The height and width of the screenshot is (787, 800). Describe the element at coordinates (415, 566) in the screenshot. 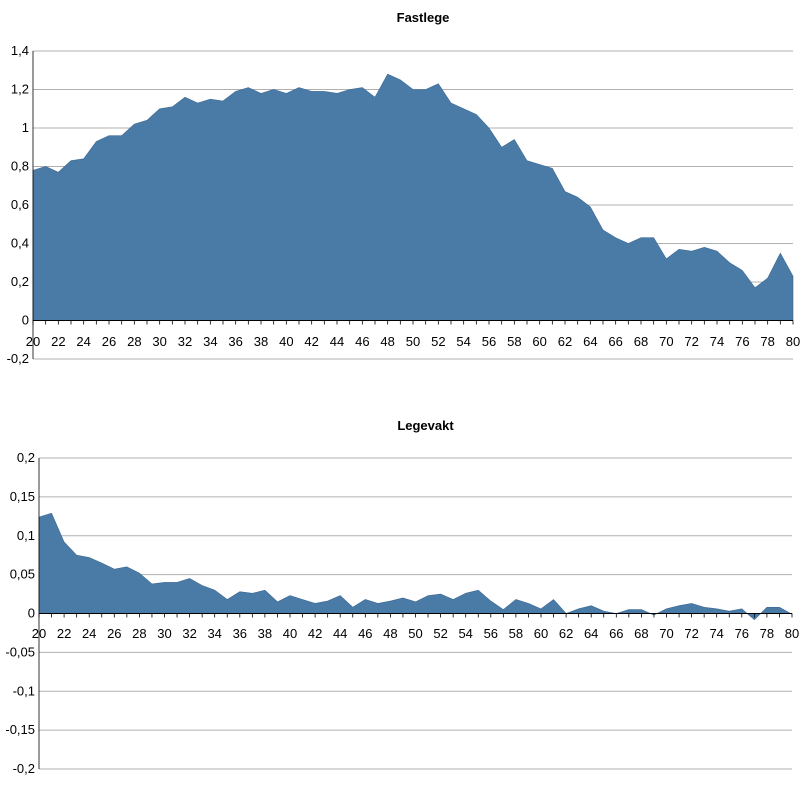

I see `area-series` at that location.